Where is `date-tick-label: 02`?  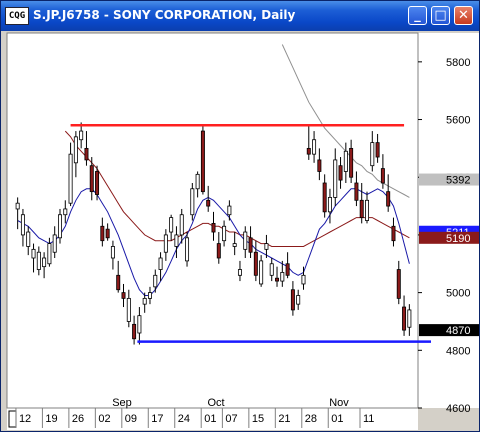
date-tick-label: 02 is located at coordinates (104, 419).